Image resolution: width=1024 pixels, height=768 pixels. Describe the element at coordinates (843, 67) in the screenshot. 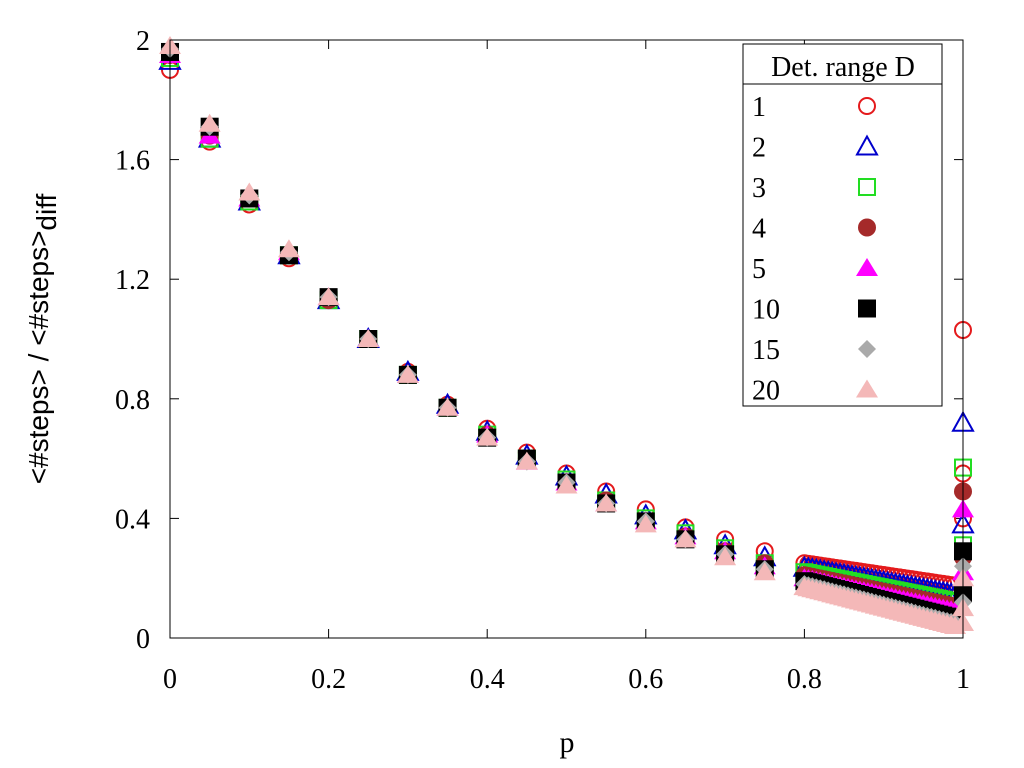

I see `legend-title: Det. range D` at that location.